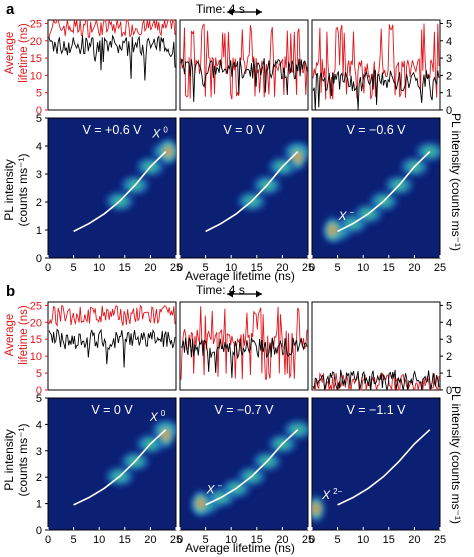 This screenshot has width=474, height=557. Describe the element at coordinates (282, 268) in the screenshot. I see `xtick-label-a-1-4: 20` at that location.